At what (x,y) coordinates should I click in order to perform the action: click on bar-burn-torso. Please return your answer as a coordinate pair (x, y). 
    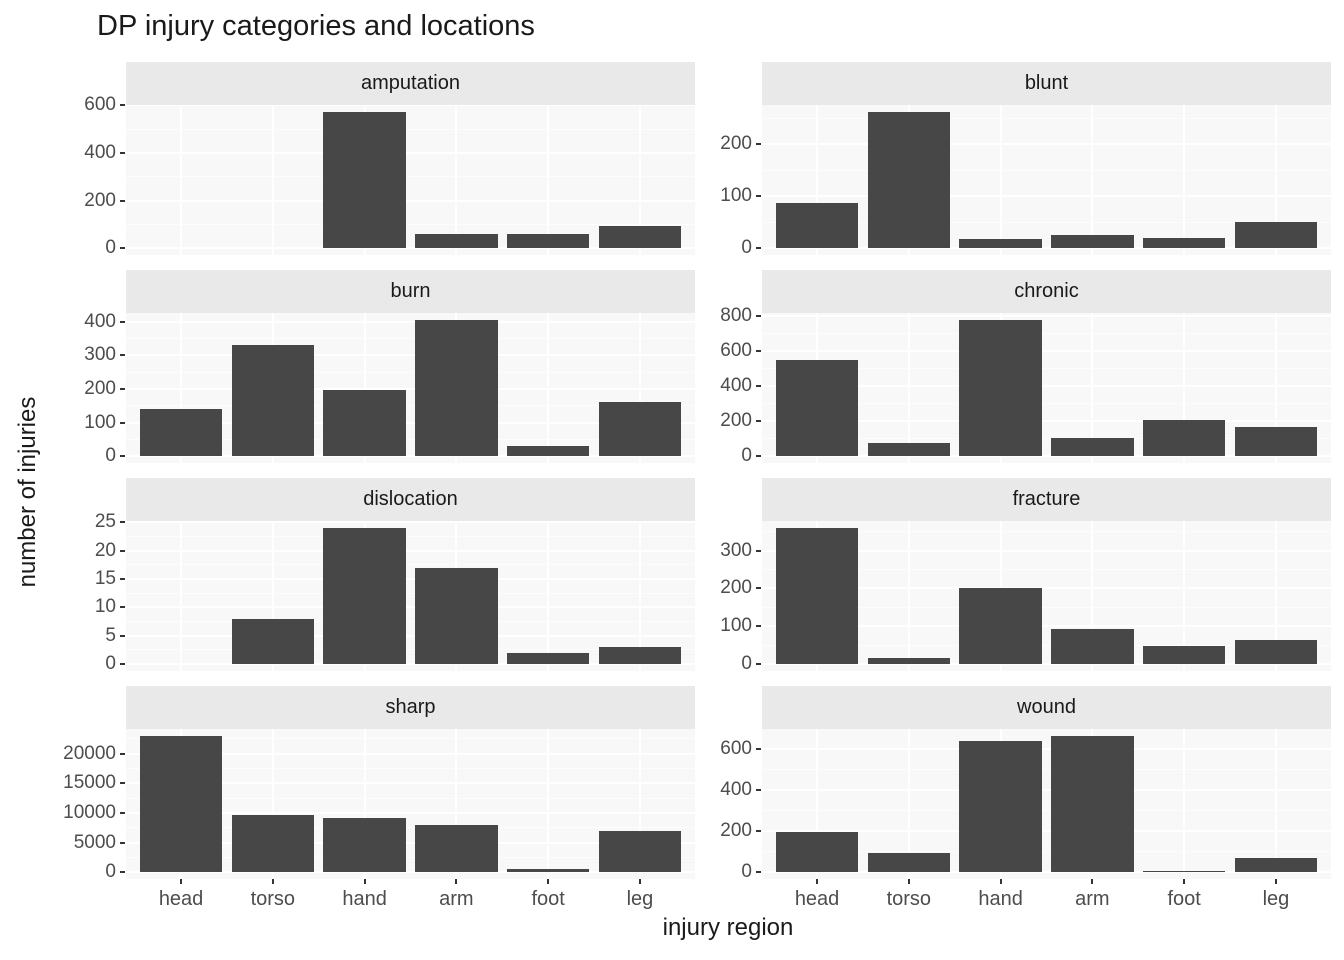
    Looking at the image, I should click on (273, 401).